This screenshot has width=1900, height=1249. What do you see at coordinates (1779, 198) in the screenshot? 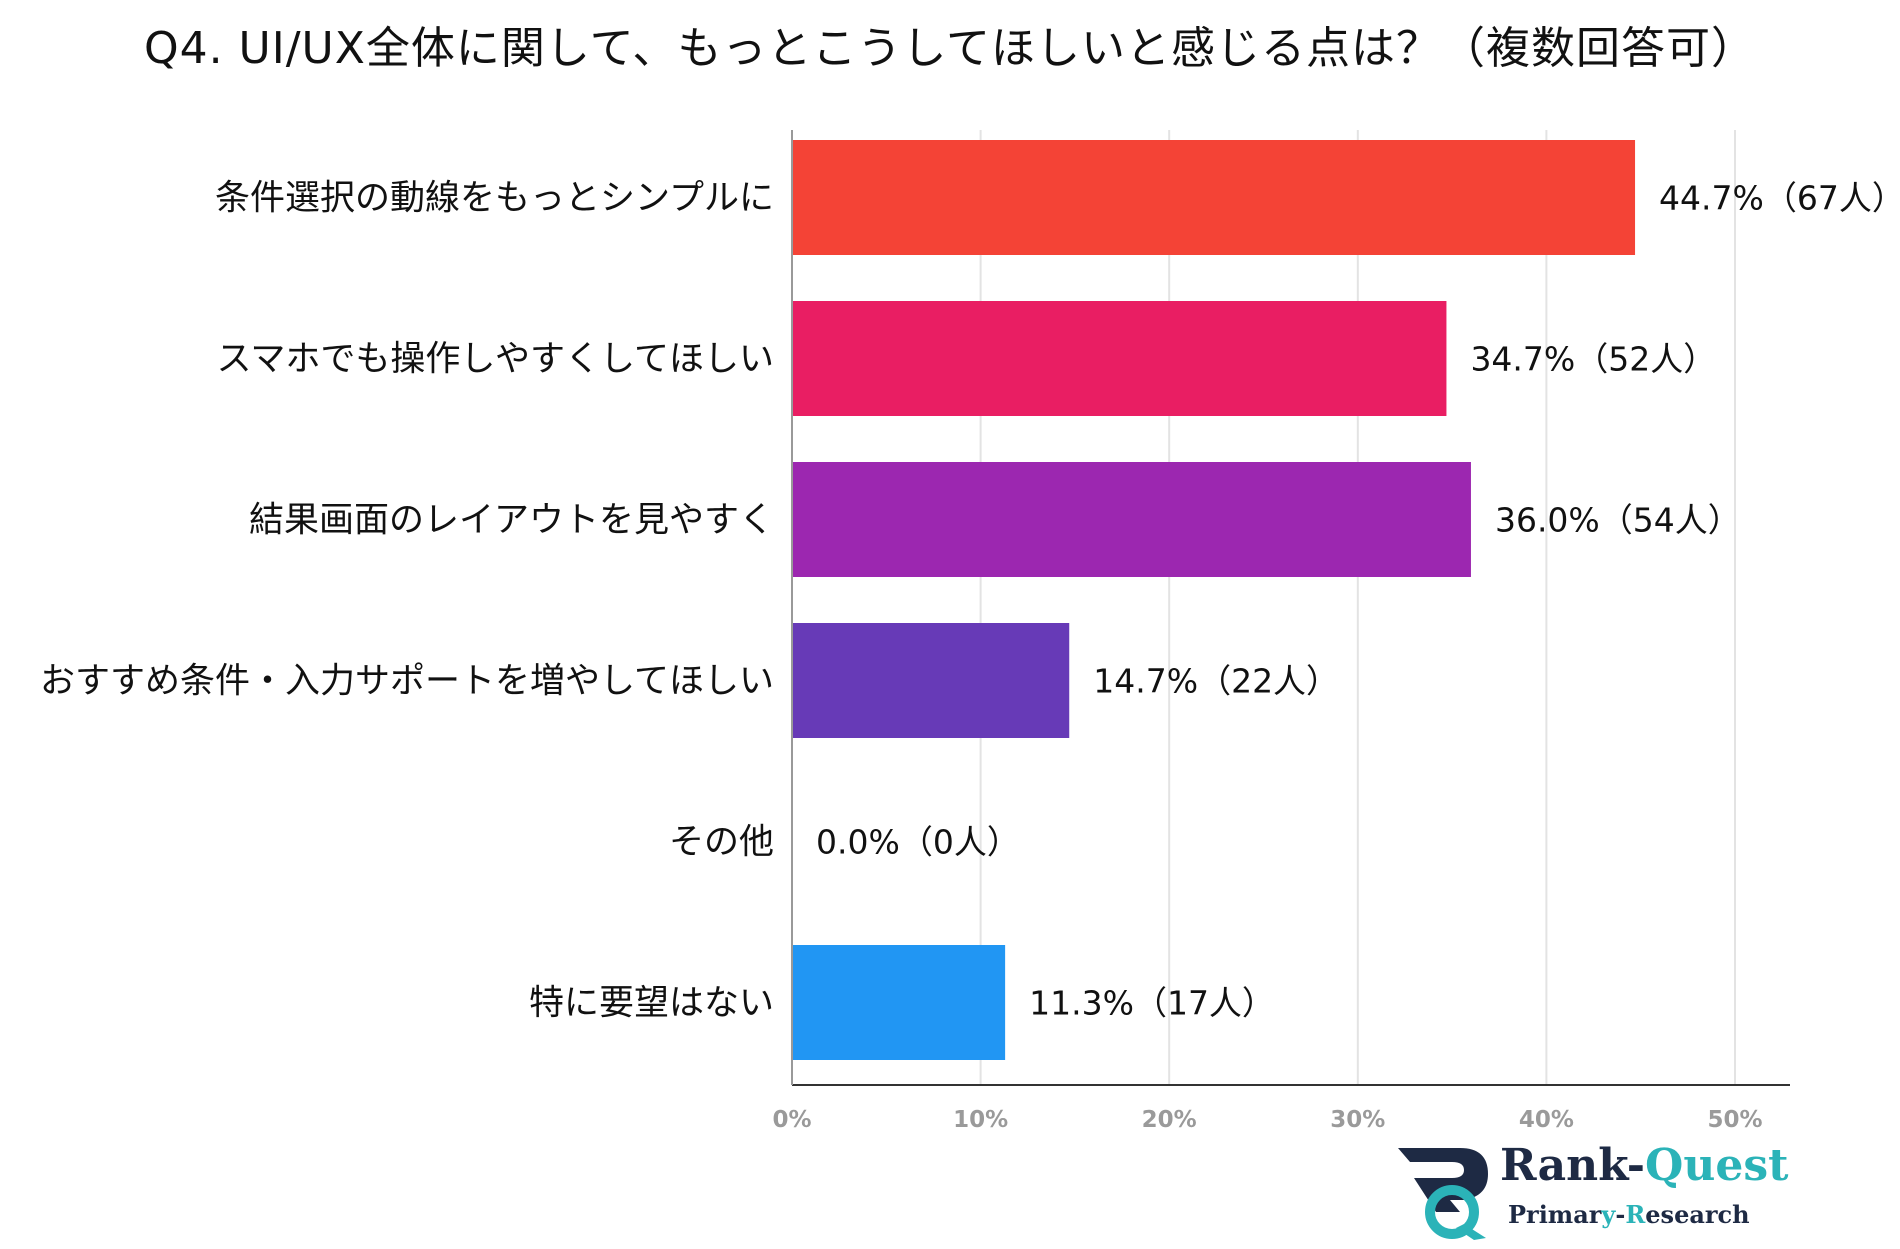
I see `value-label: 44.7%（67人）` at bounding box center [1779, 198].